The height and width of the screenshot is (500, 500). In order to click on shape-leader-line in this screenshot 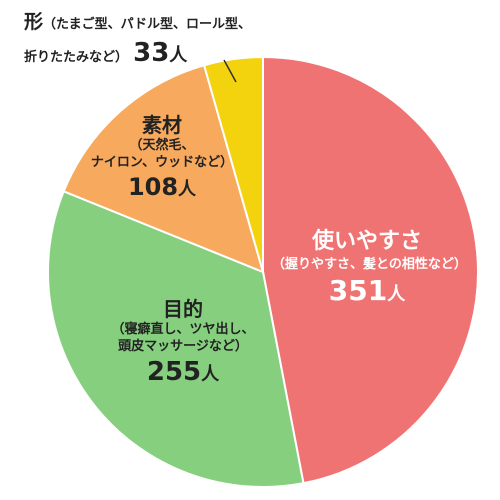, I will do `click(230, 71)`.